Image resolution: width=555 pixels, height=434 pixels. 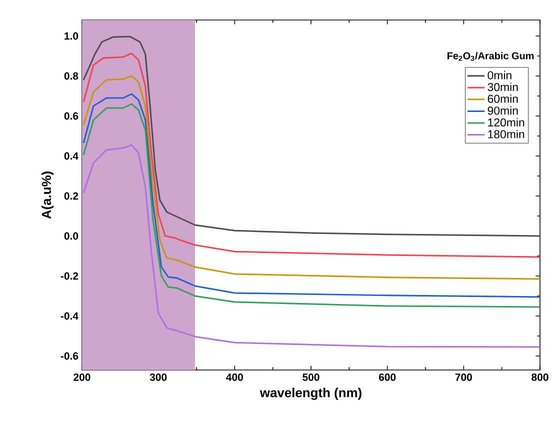 What do you see at coordinates (158, 377) in the screenshot?
I see `x-tick-label: 300` at bounding box center [158, 377].